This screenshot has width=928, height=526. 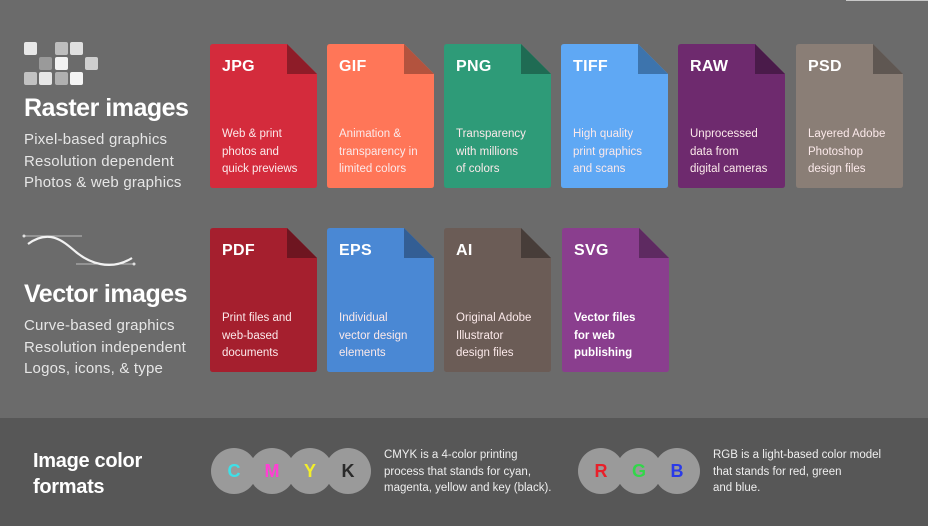 I want to click on color-circle-y: Y, so click(x=310, y=471).